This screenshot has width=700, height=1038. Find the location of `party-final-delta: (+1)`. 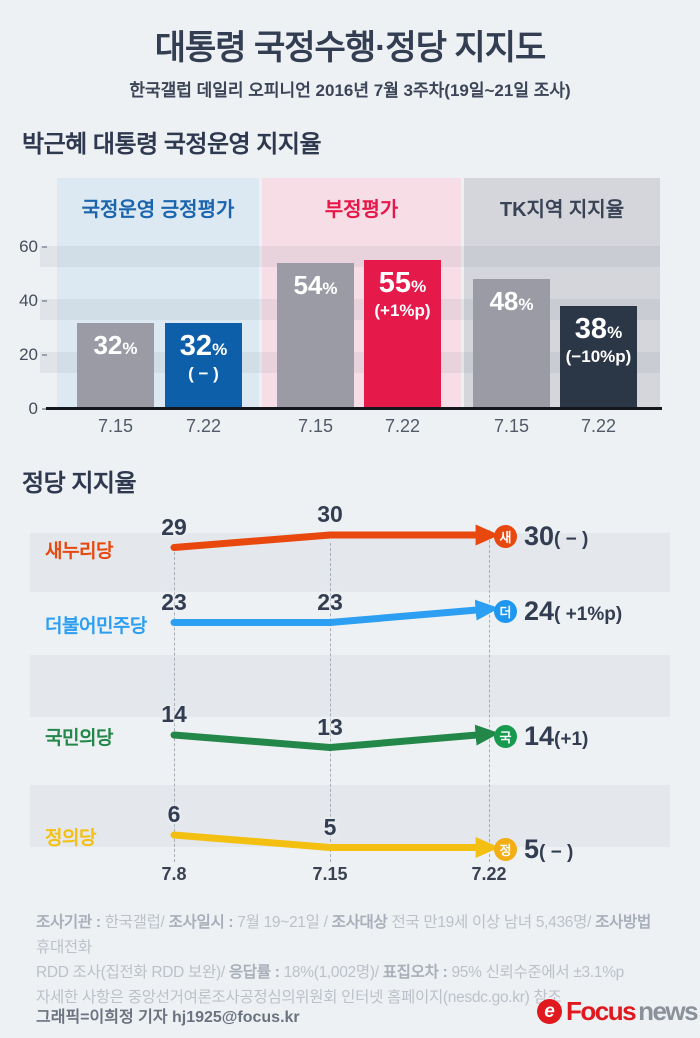

party-final-delta: (+1) is located at coordinates (571, 739).